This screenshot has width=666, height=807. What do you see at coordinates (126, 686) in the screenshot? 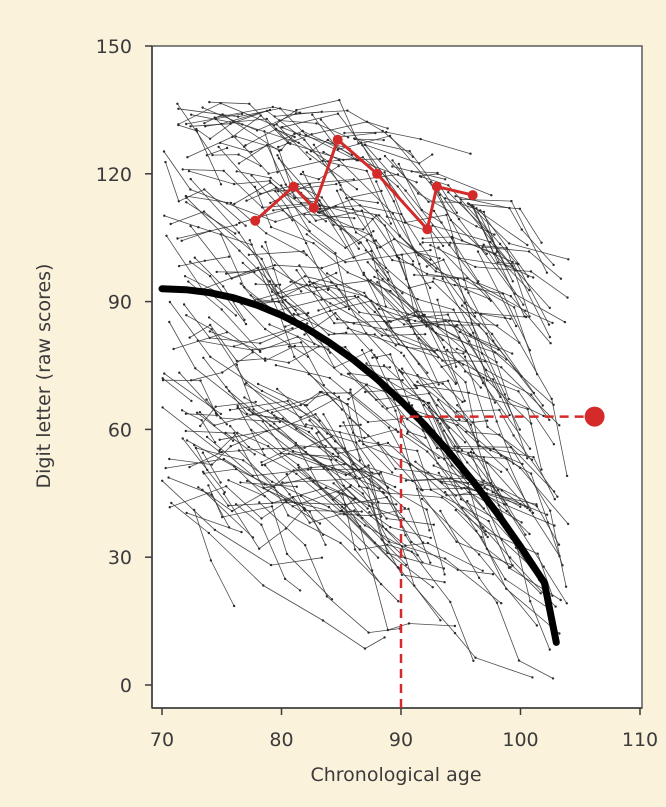
I see `y-tick-label: 0` at bounding box center [126, 686].